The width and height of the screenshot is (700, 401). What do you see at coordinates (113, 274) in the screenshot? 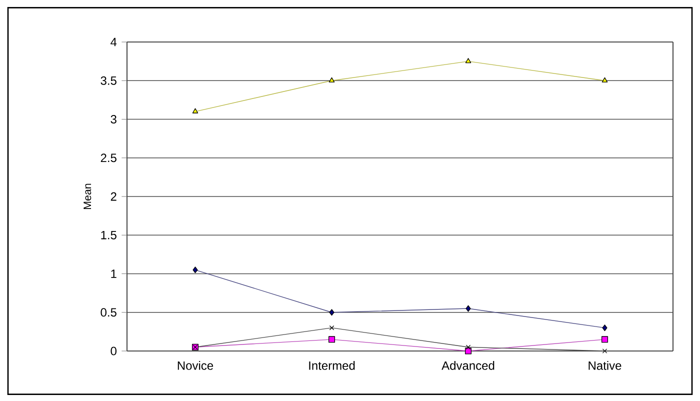
I see `y-tick-label: 1` at bounding box center [113, 274].